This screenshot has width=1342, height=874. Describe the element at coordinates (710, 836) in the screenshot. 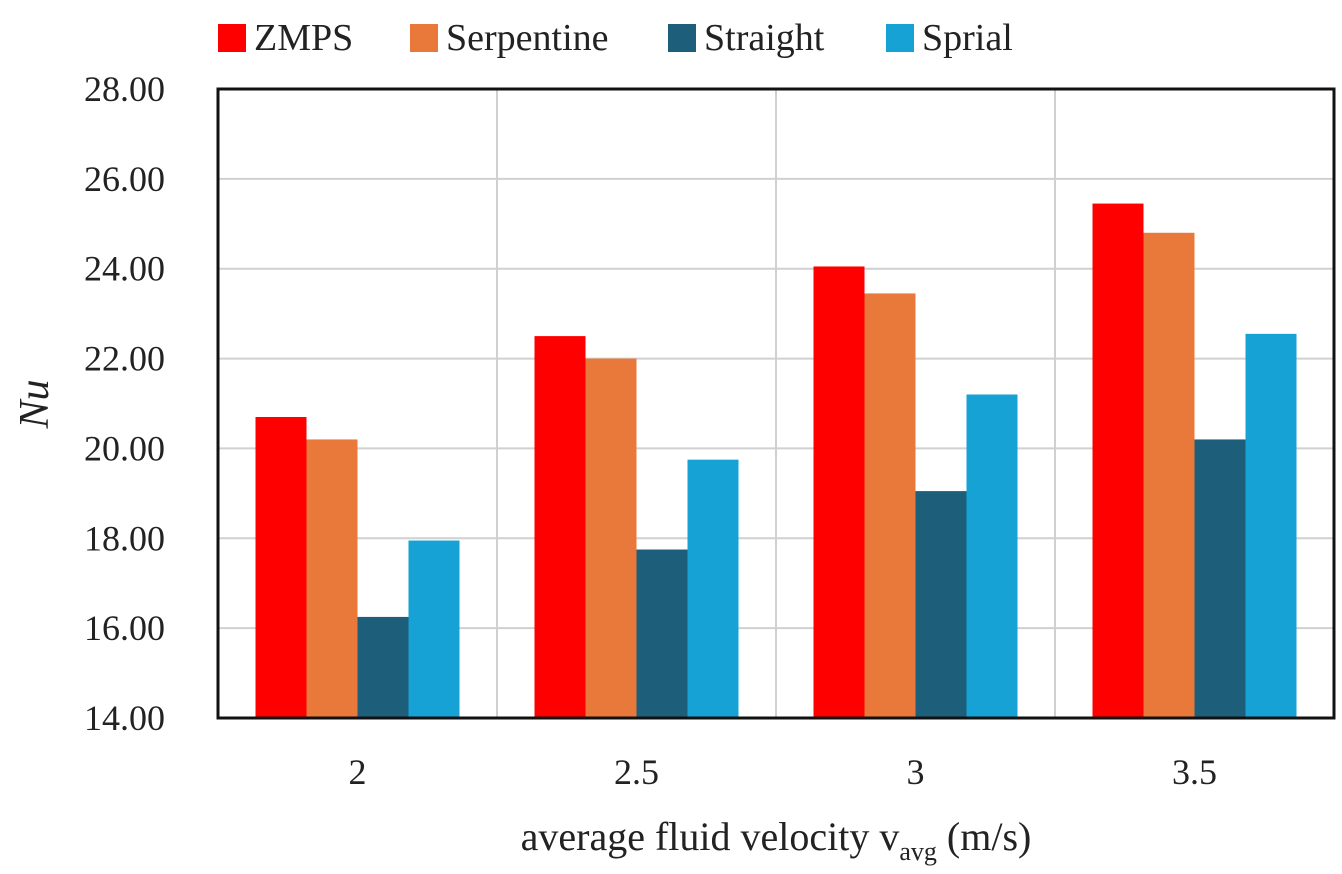

I see `x-axis-title-main: average fluid velocity v` at that location.